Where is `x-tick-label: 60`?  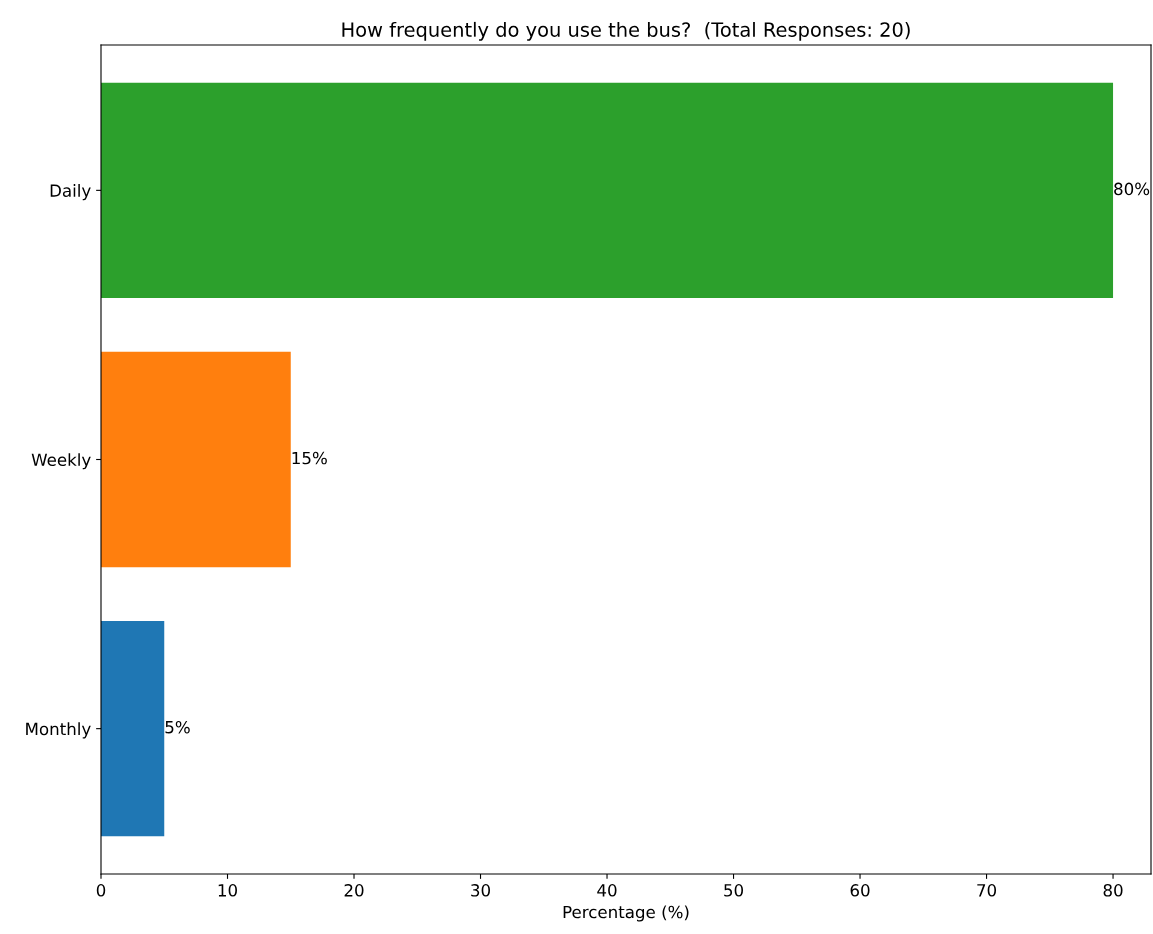
x-tick-label: 60 is located at coordinates (860, 890).